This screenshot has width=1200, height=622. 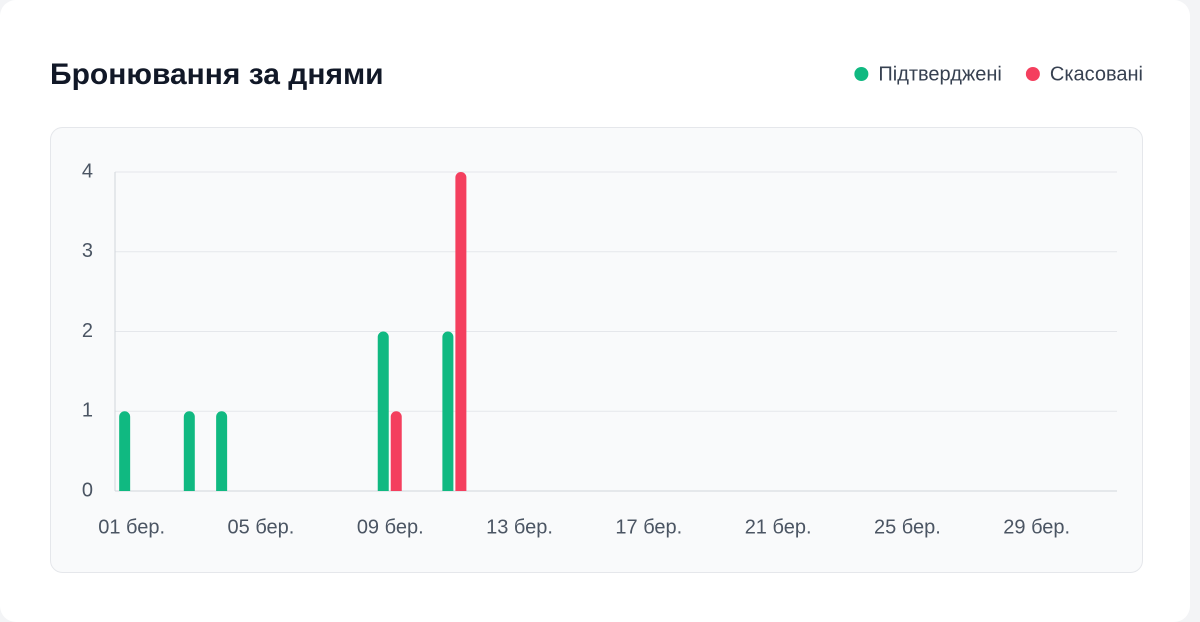 What do you see at coordinates (940, 74) in the screenshot?
I see `legend-label: Підтверджені` at bounding box center [940, 74].